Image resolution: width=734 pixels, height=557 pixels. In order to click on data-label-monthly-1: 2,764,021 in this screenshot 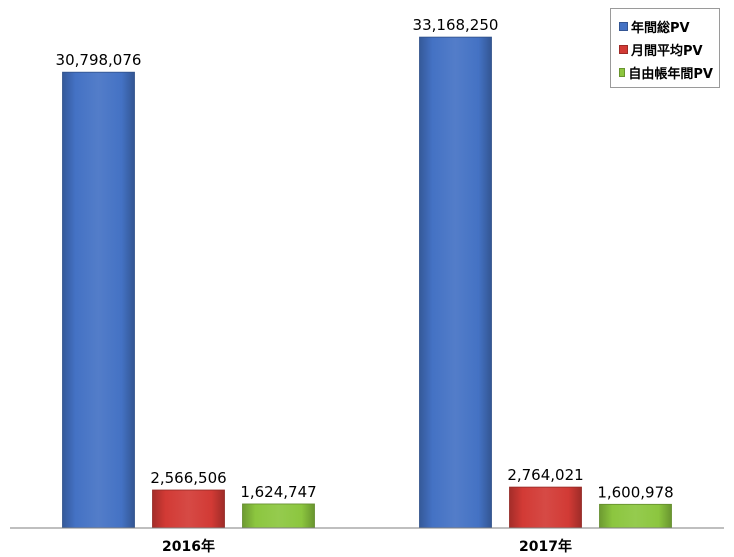, I will do `click(545, 475)`.